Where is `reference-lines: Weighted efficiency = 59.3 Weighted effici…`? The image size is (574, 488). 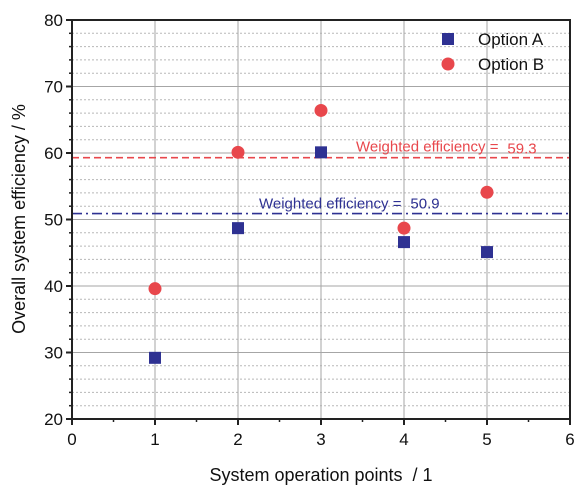 reference-lines: Weighted efficiency = 59.3 Weighted effici… is located at coordinates (321, 177).